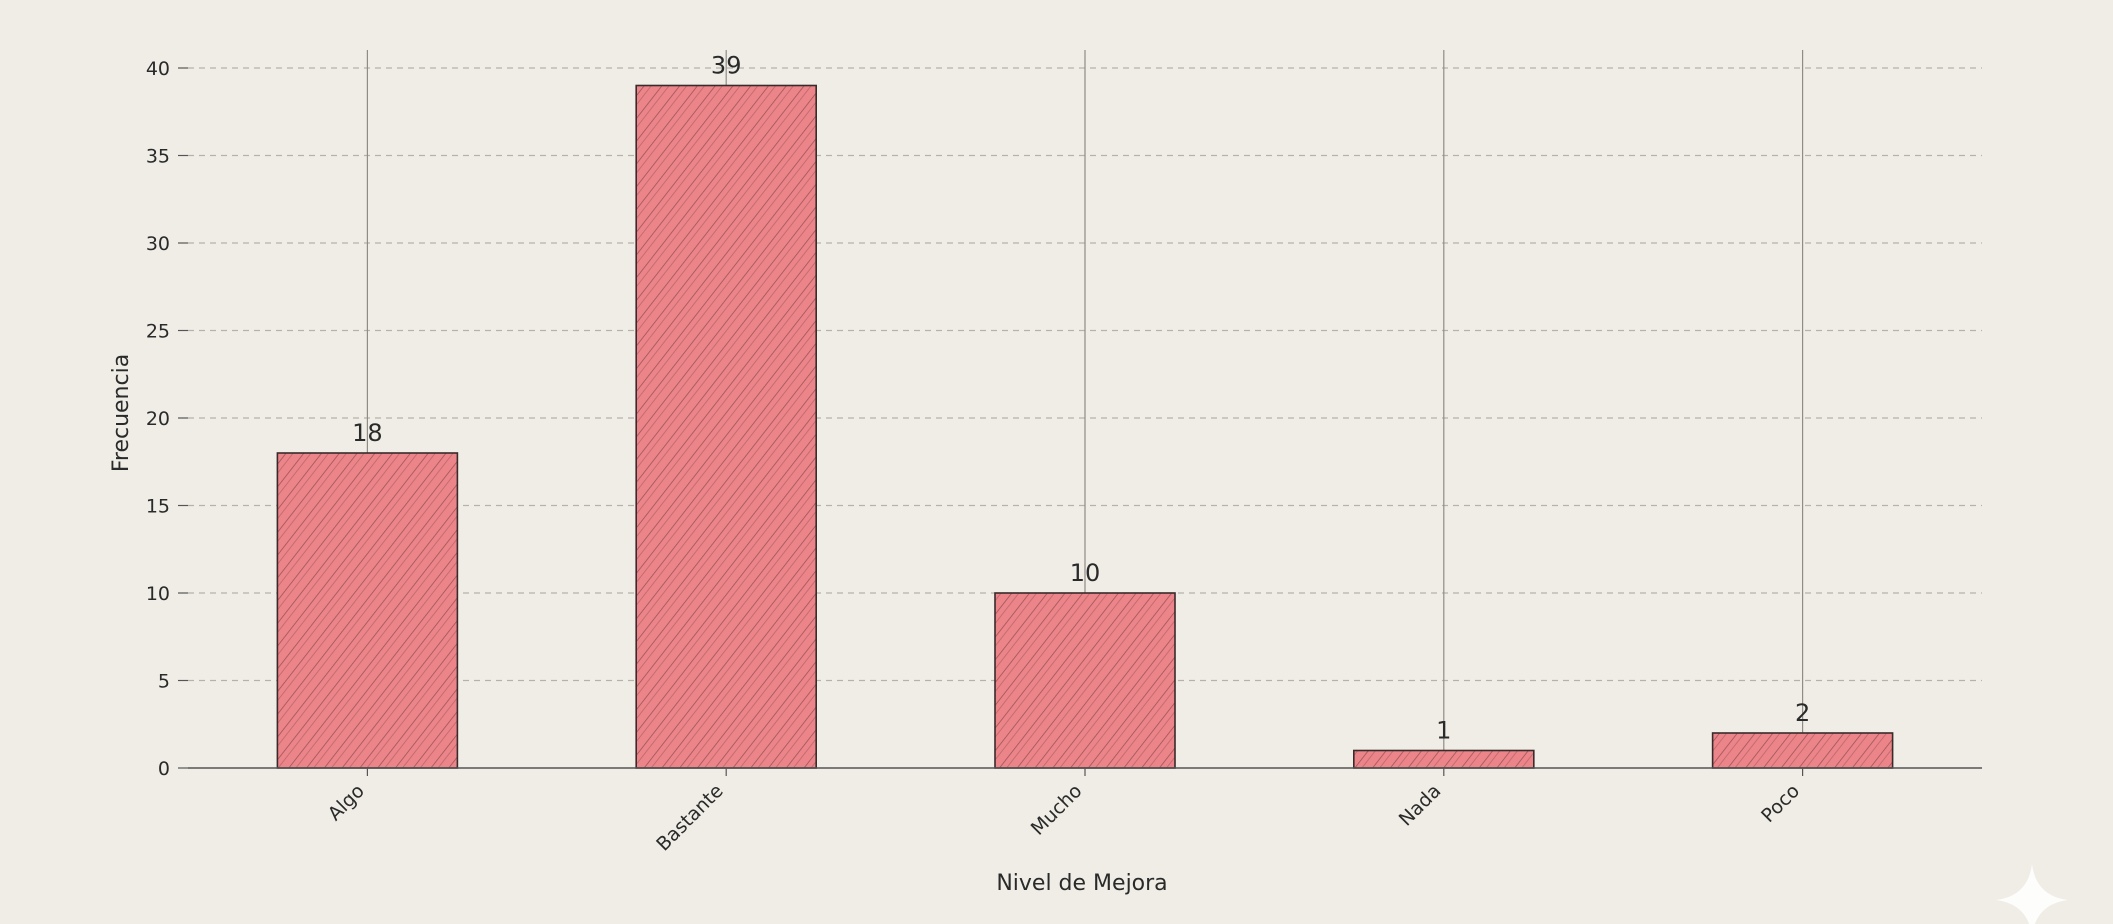 Image resolution: width=2113 pixels, height=924 pixels. What do you see at coordinates (164, 769) in the screenshot?
I see `y-tick-label: 0` at bounding box center [164, 769].